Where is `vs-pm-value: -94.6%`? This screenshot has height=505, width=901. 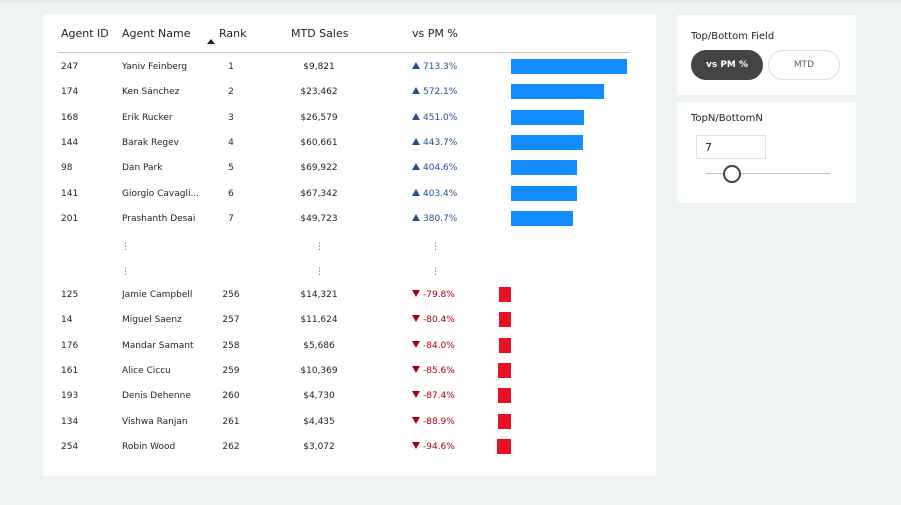
vs-pm-value: -94.6% is located at coordinates (439, 446).